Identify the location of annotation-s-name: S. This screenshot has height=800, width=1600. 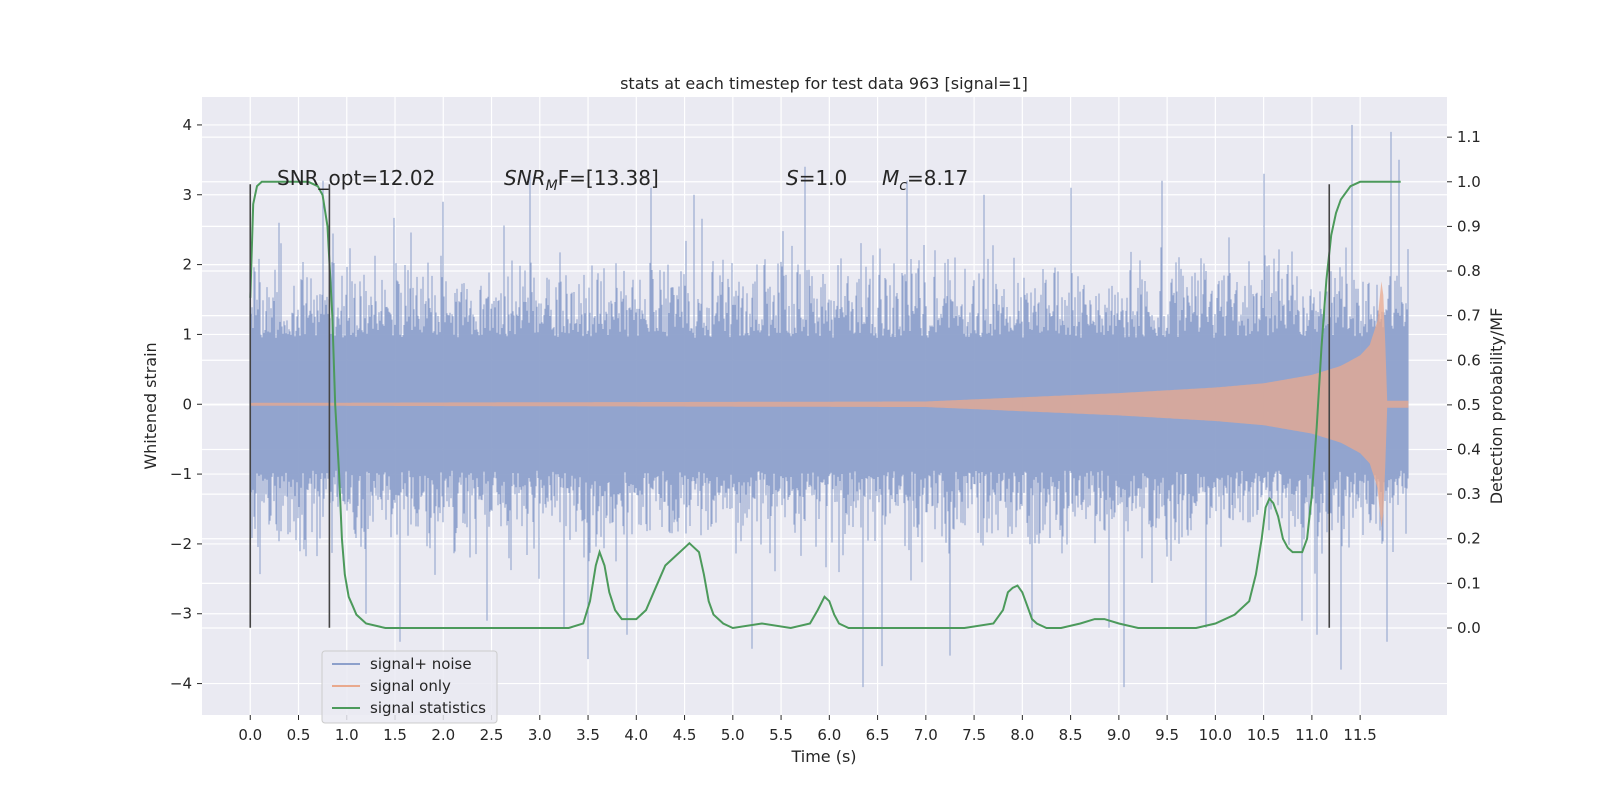
(792, 178).